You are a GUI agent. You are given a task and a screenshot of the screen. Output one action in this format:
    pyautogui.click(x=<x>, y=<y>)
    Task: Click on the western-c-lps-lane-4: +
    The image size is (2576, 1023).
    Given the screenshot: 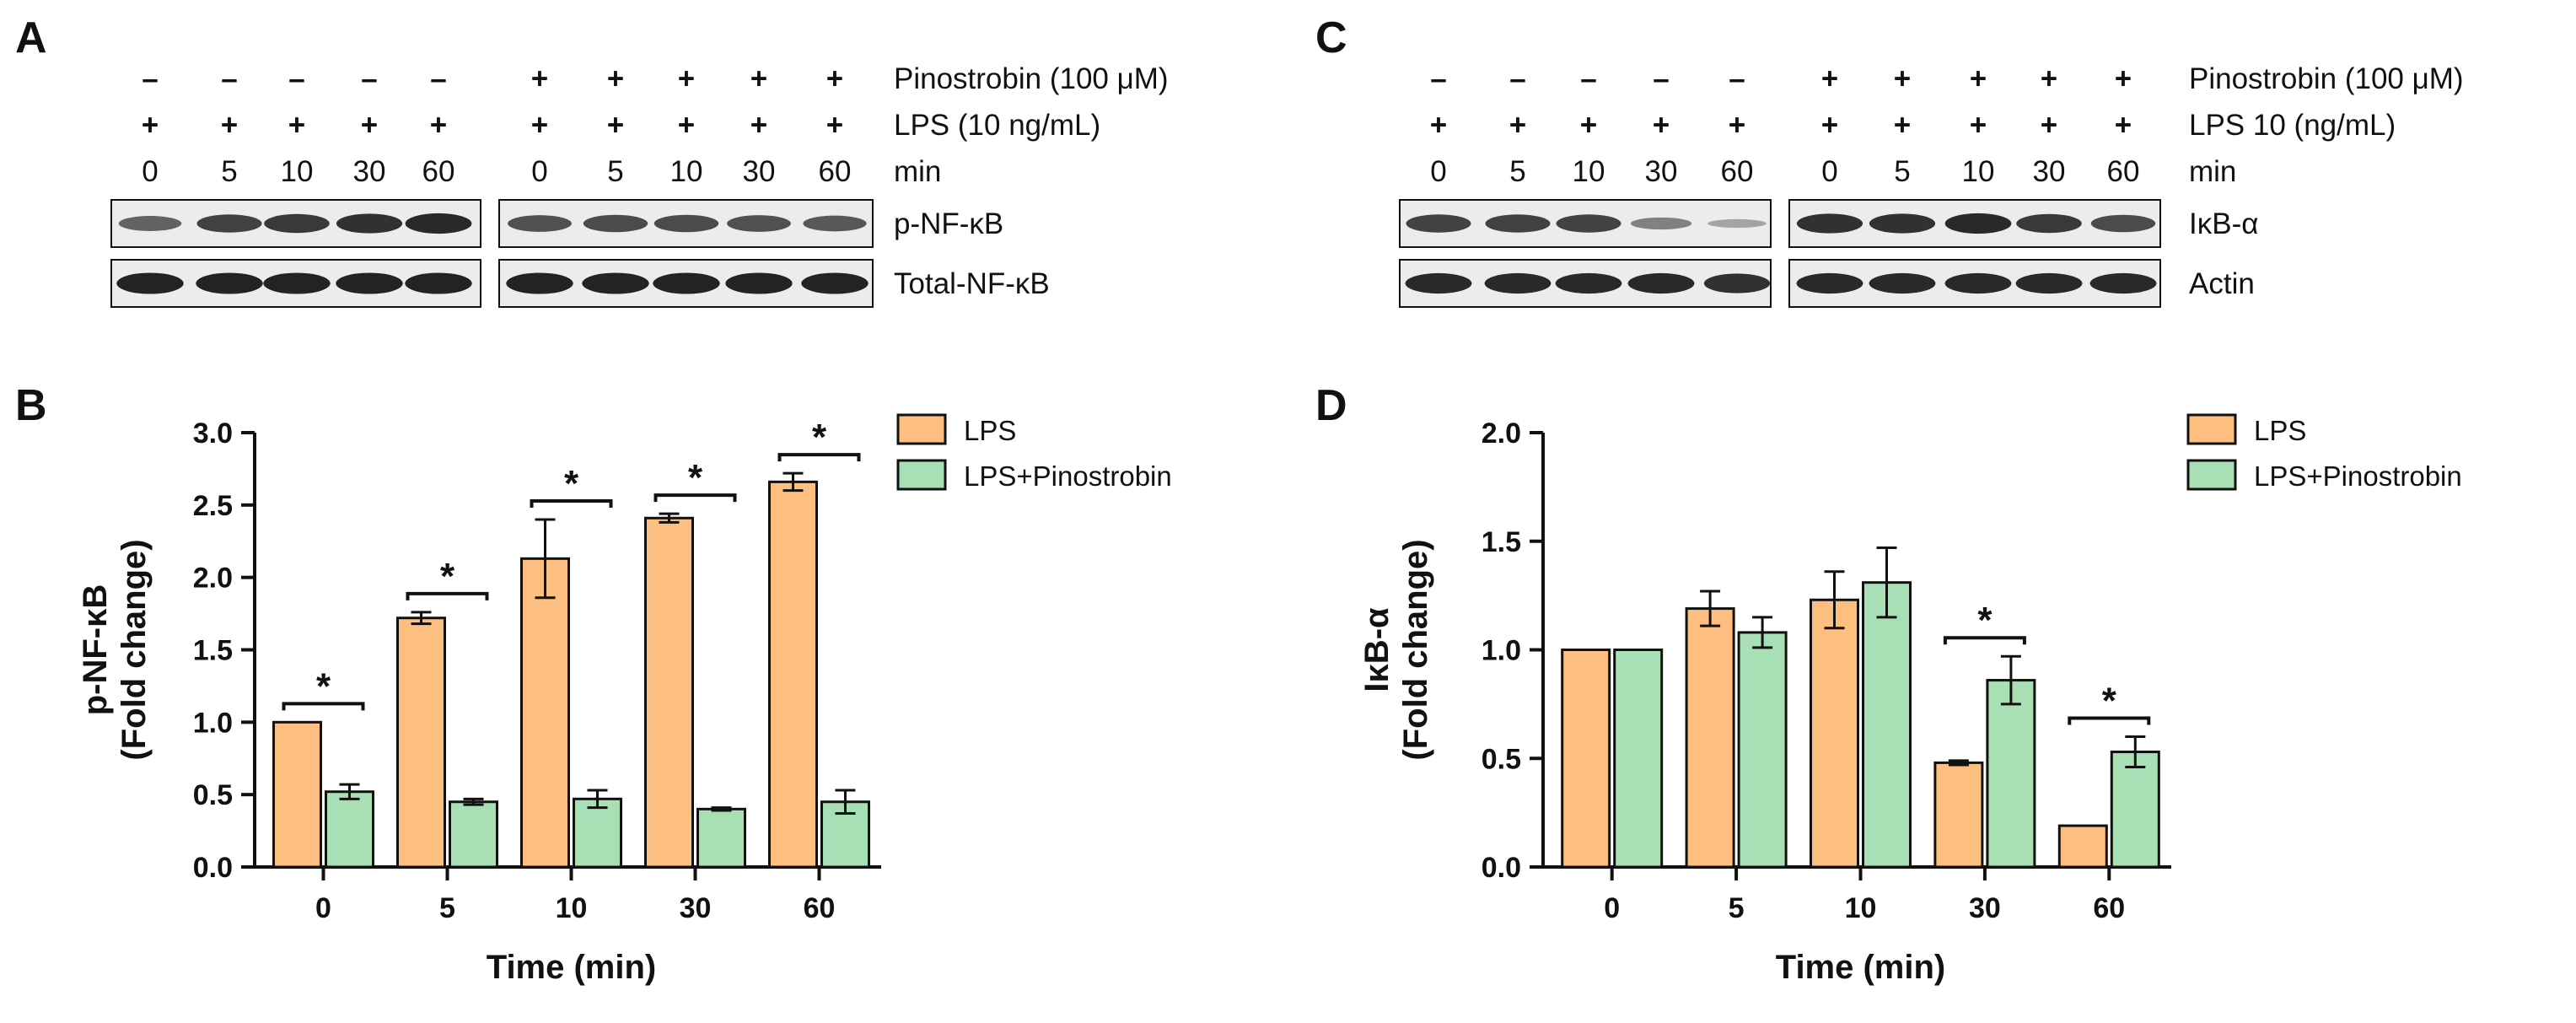 What is the action you would take?
    pyautogui.click(x=1661, y=125)
    